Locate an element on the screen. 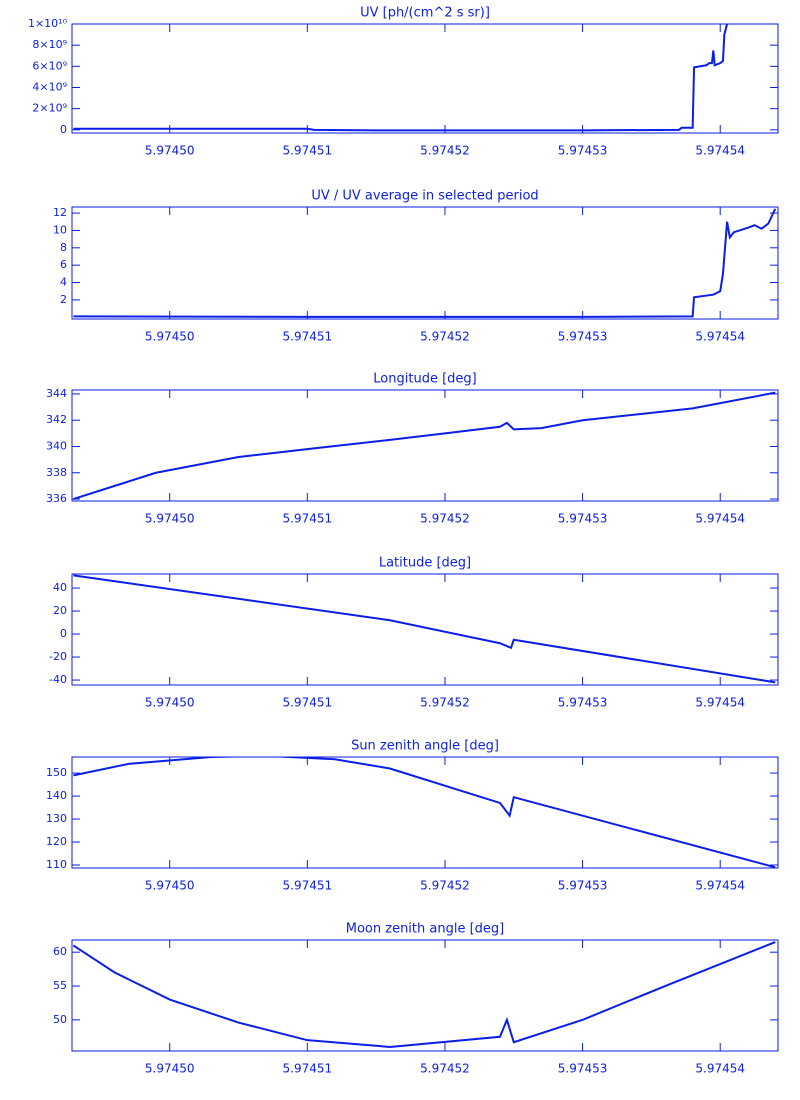  panel-title: Latitude [deg] is located at coordinates (425, 563).